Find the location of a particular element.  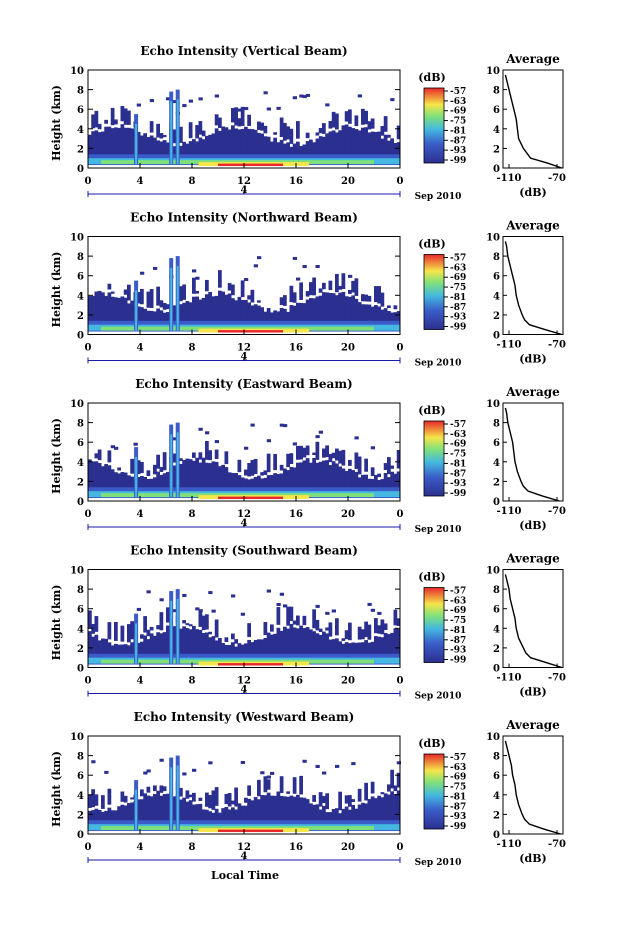

colorbar-tick-label: -69 is located at coordinates (458, 278).